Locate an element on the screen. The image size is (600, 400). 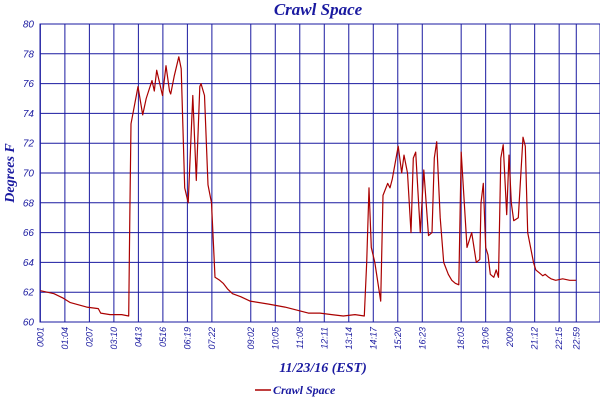
y-axis-label: Degrees F is located at coordinates (10, 173).